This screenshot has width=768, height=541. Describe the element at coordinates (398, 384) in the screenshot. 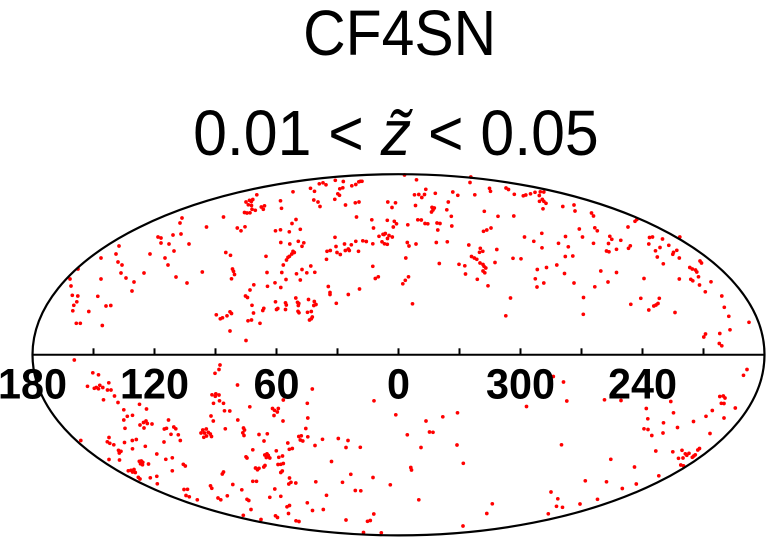

I see `svg-text: 0` at that location.